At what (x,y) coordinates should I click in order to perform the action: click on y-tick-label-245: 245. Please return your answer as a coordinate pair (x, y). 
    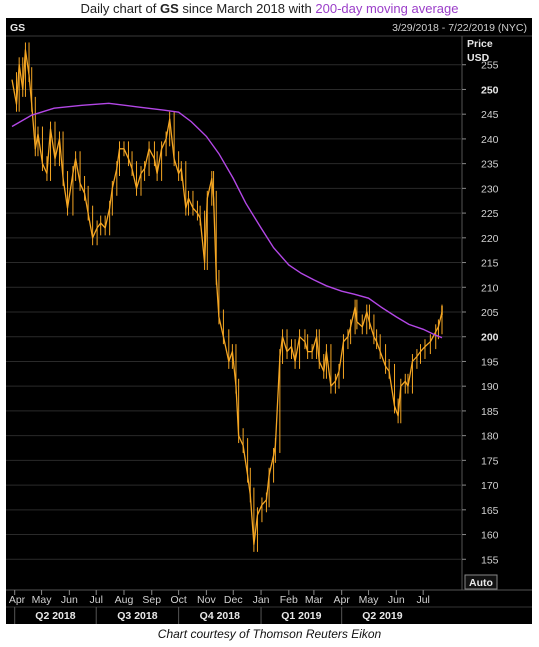
    Looking at the image, I should click on (490, 115).